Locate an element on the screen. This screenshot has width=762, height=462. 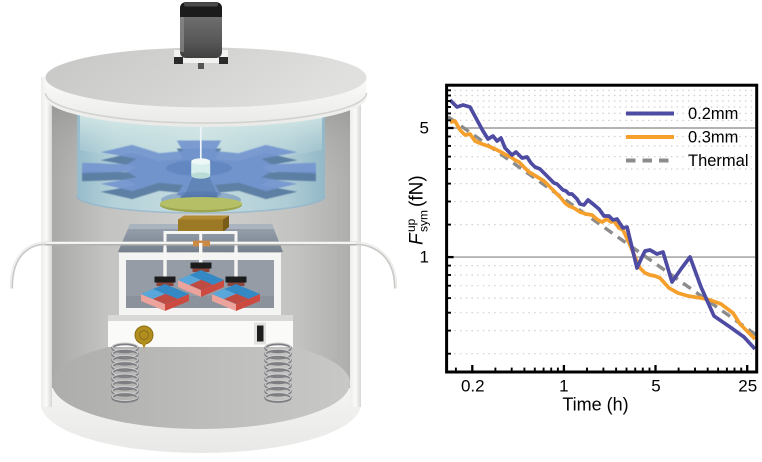
svg-text: up is located at coordinates (411, 225).